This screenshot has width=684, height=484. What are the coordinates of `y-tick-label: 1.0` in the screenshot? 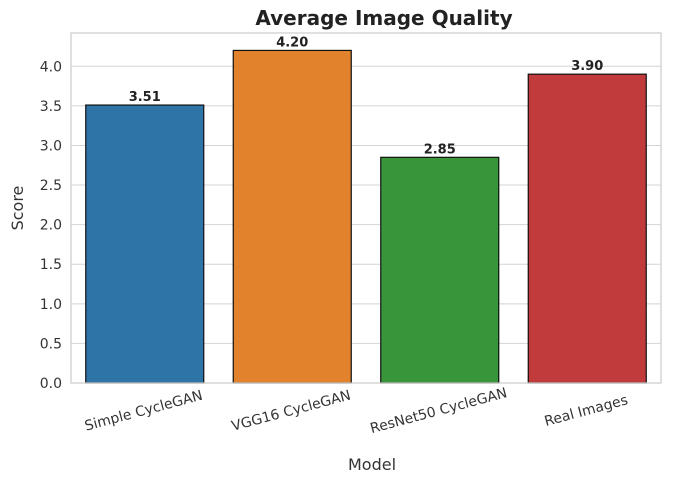 It's located at (51, 305).